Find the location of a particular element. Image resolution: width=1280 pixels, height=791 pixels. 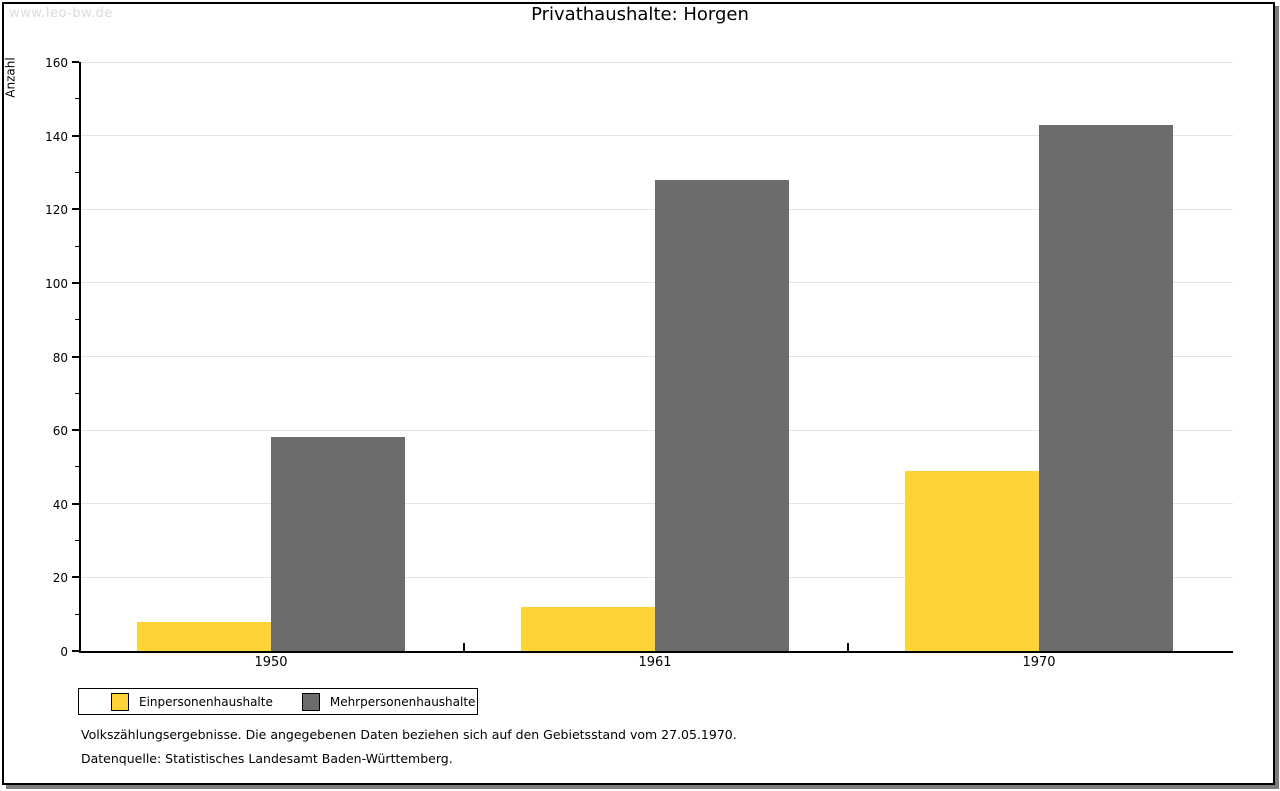

bar-mehrpersonenhaushalte-1950 is located at coordinates (338, 544).